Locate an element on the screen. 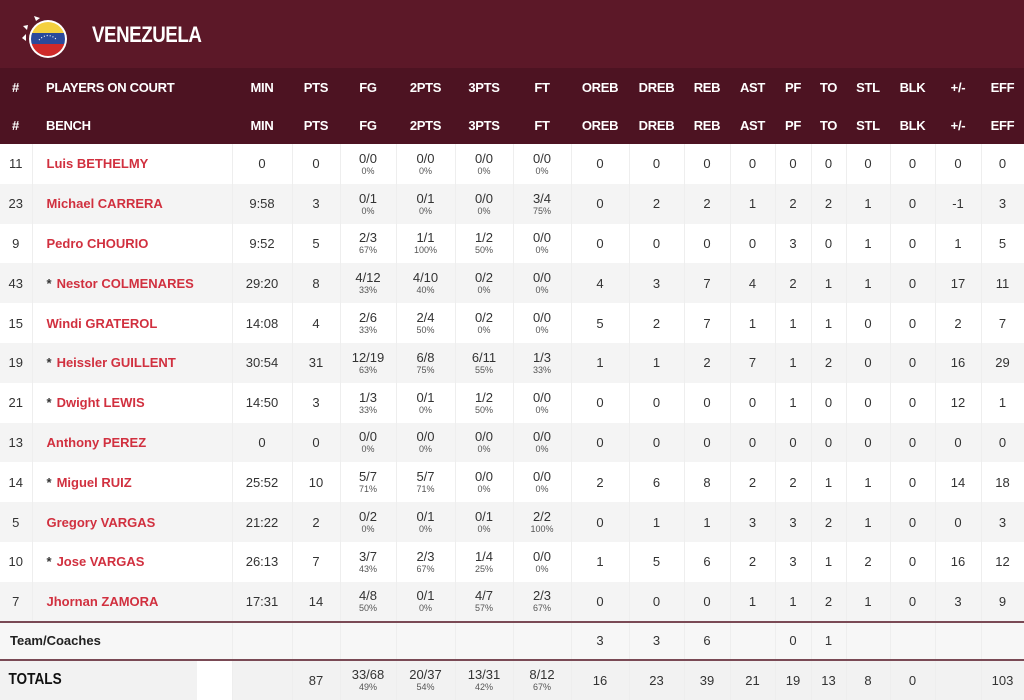 Image resolution: width=1024 pixels, height=700 pixels. column-header: PLAYERS ON COURT is located at coordinates (132, 87).